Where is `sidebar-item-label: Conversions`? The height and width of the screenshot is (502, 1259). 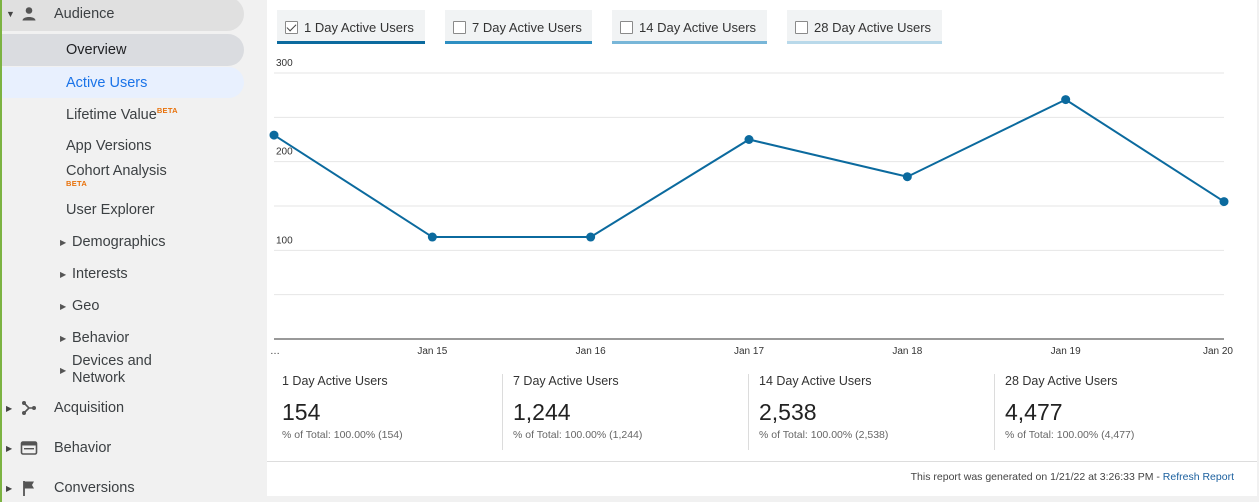
sidebar-item-label: Conversions is located at coordinates (94, 488).